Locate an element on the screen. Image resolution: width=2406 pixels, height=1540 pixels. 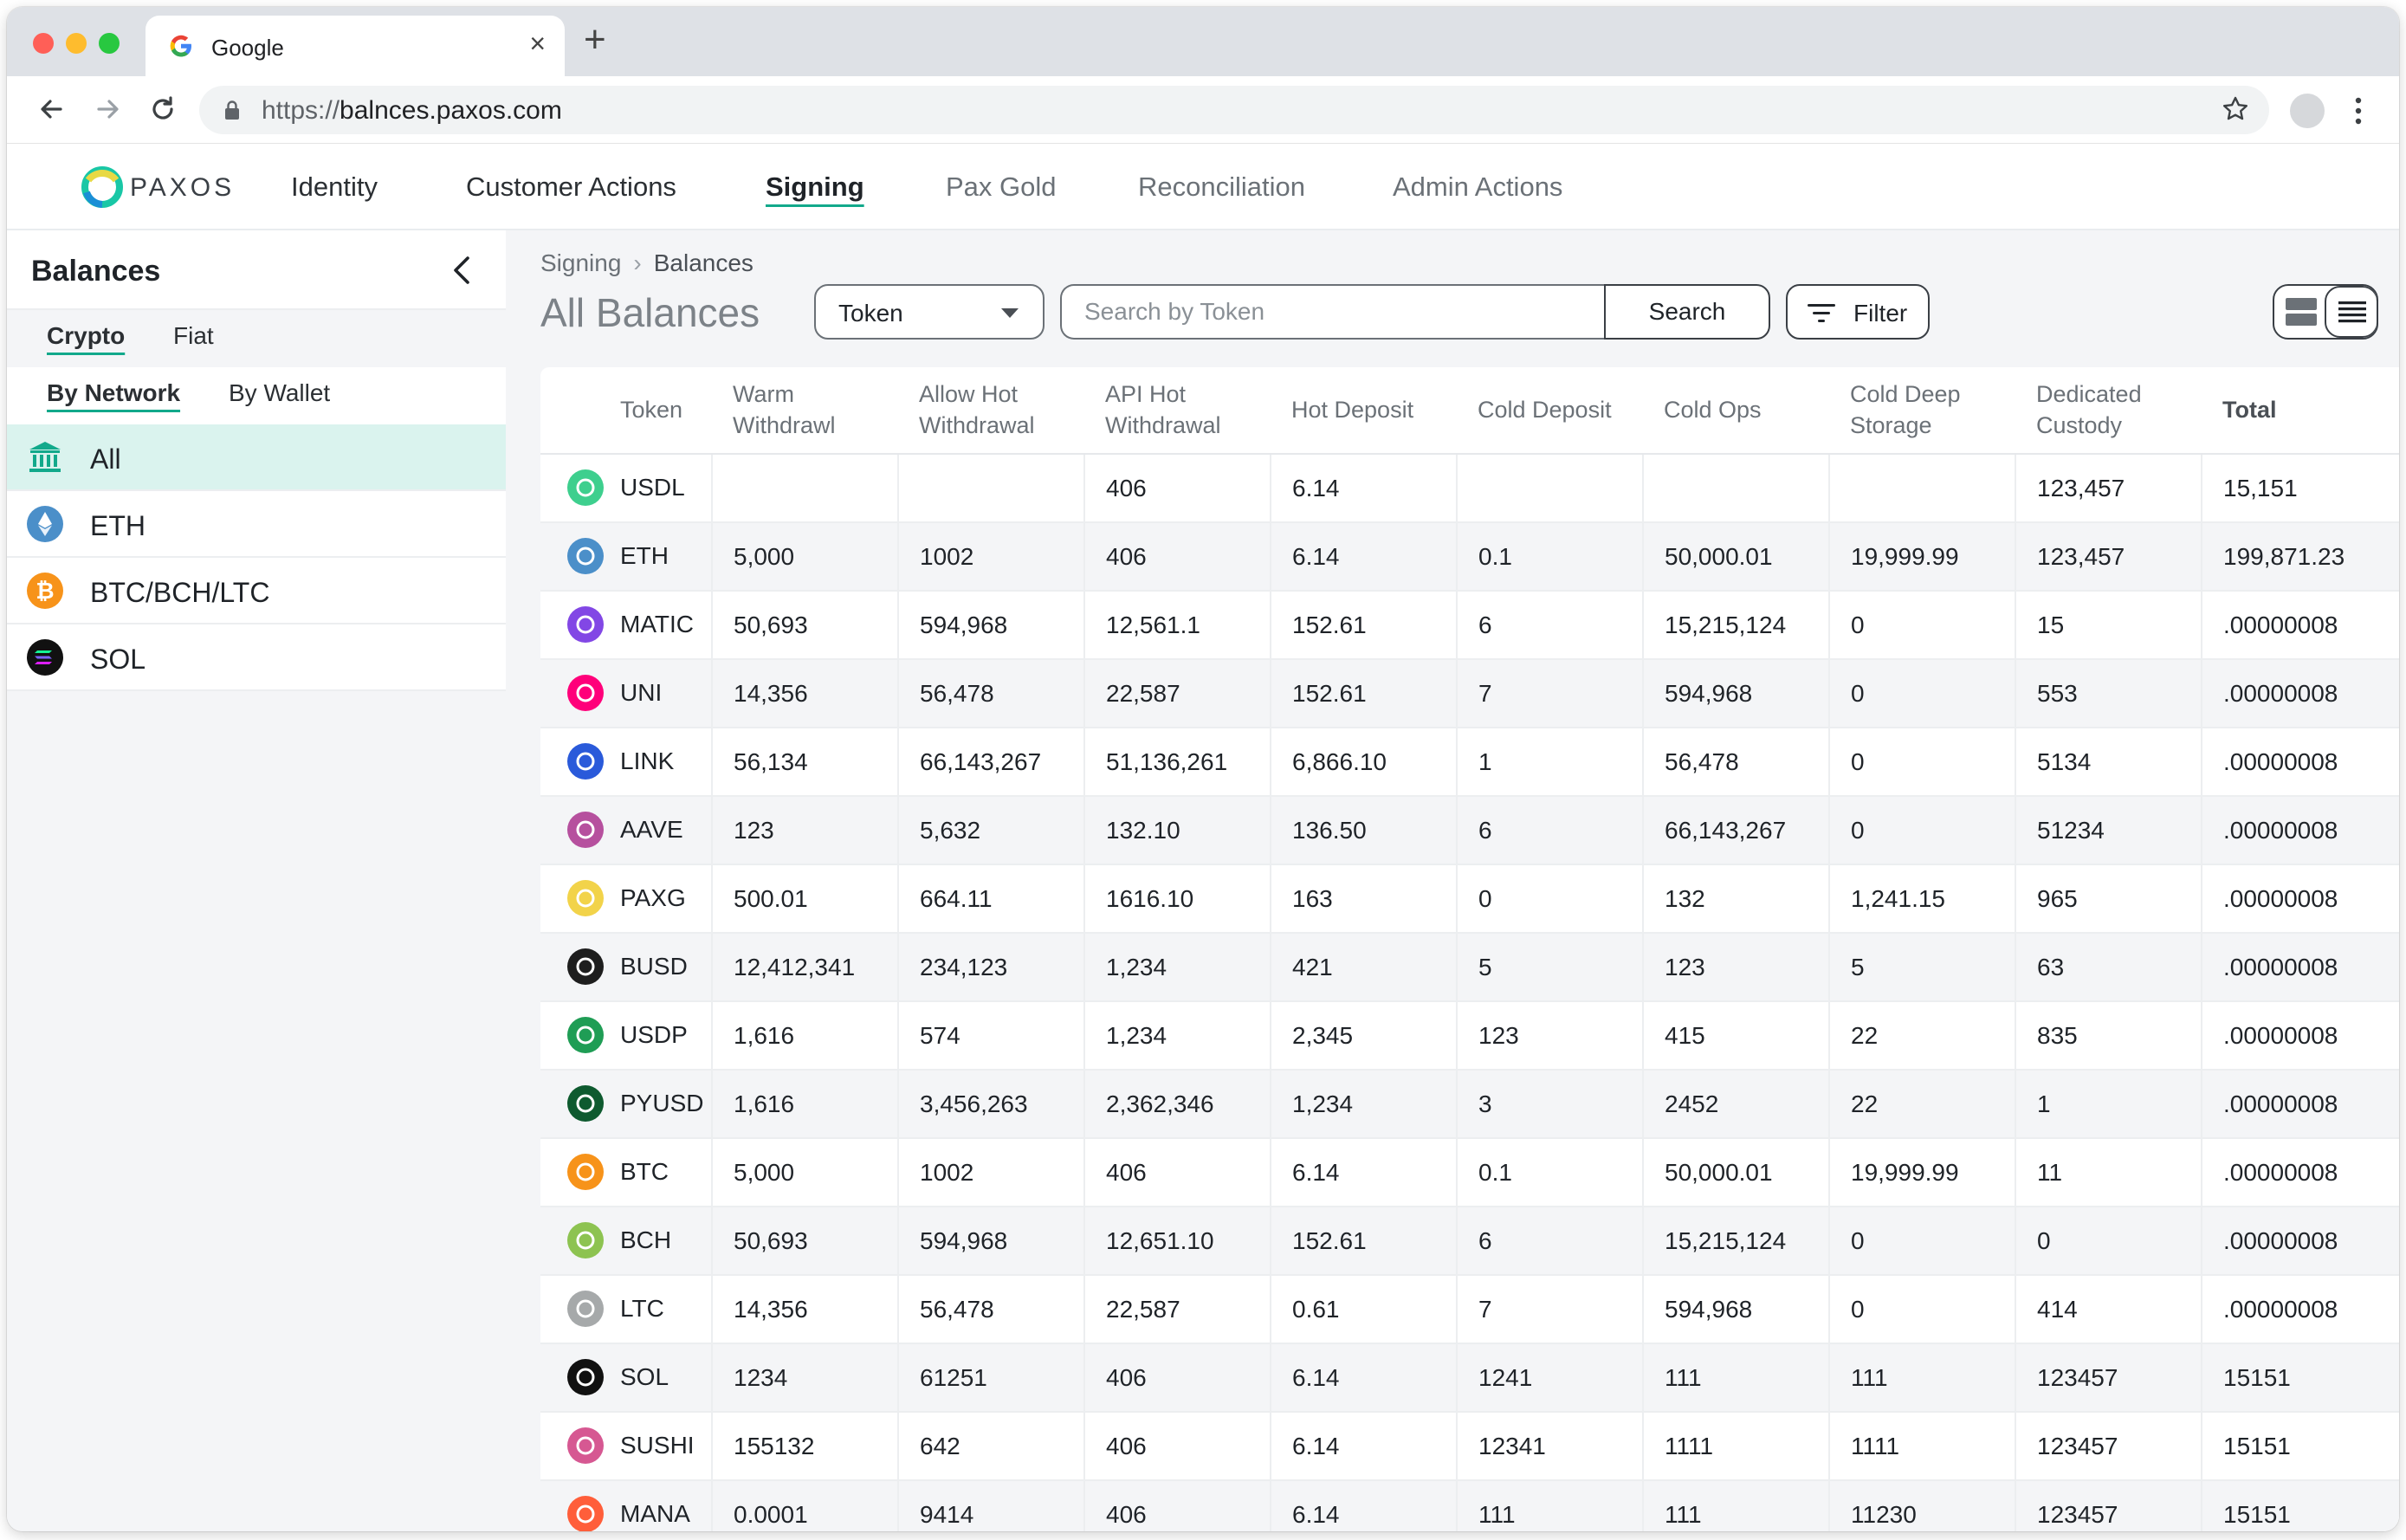
table-cell: 0 is located at coordinates (1921, 1241).